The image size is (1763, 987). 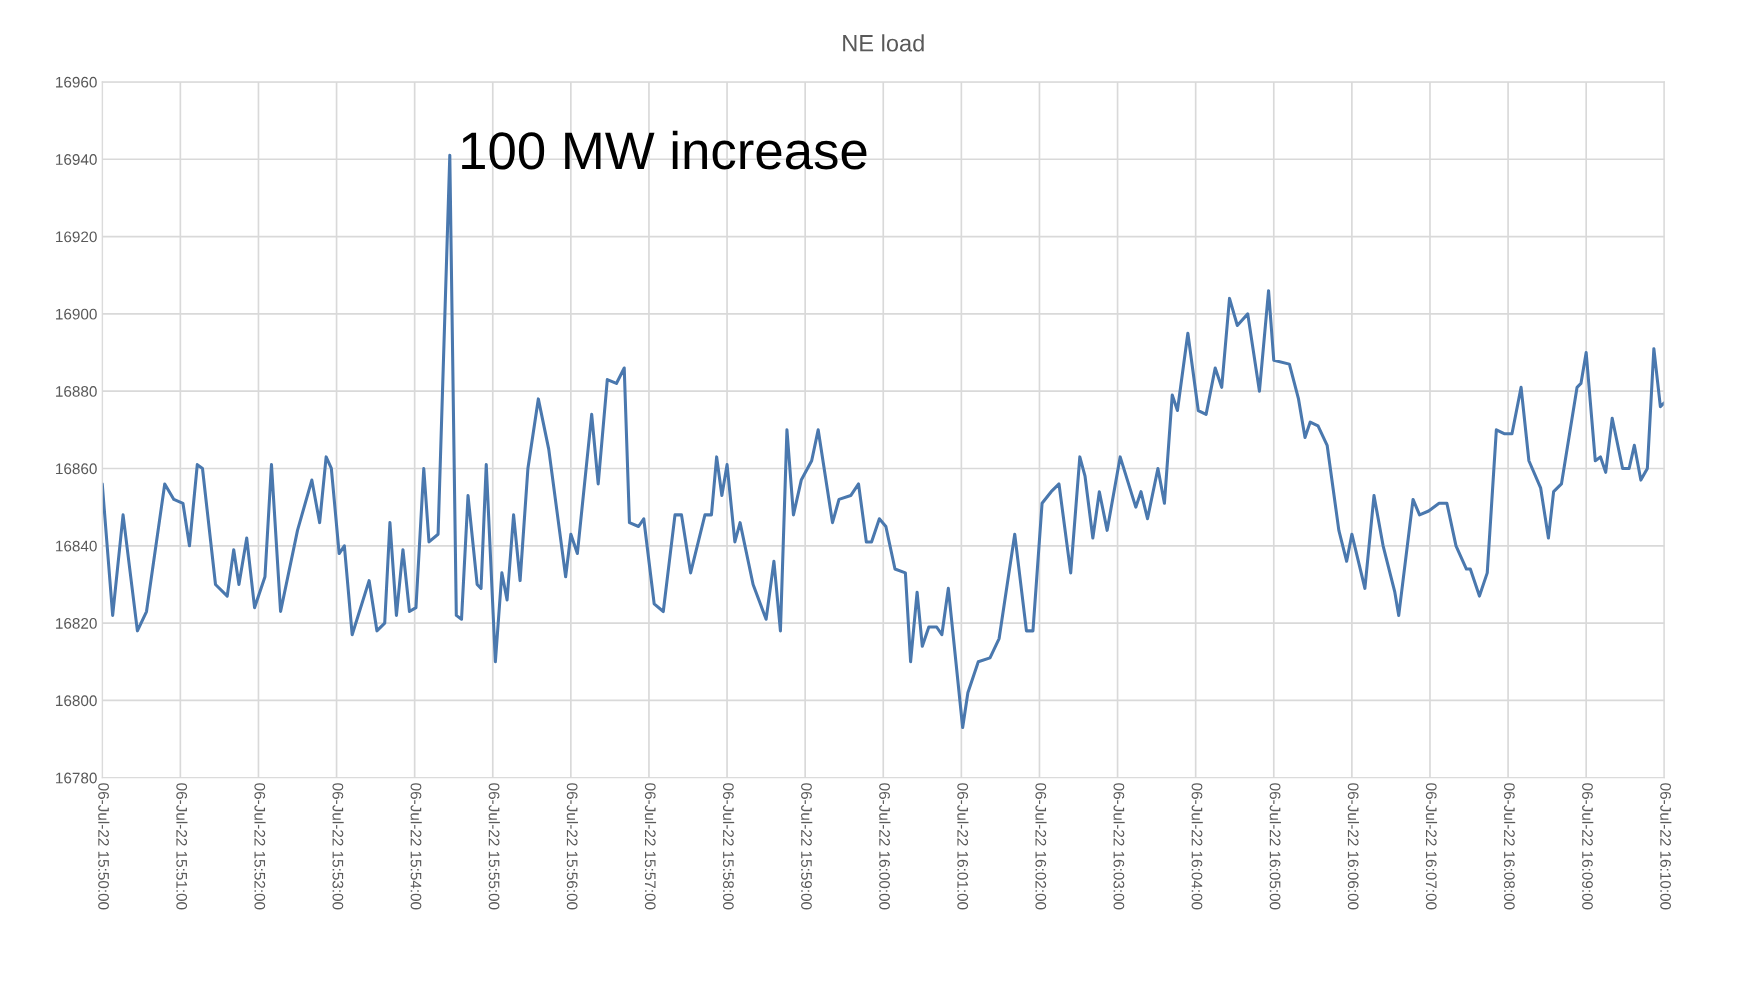 I want to click on y-tick-label: 16880, so click(x=76, y=391).